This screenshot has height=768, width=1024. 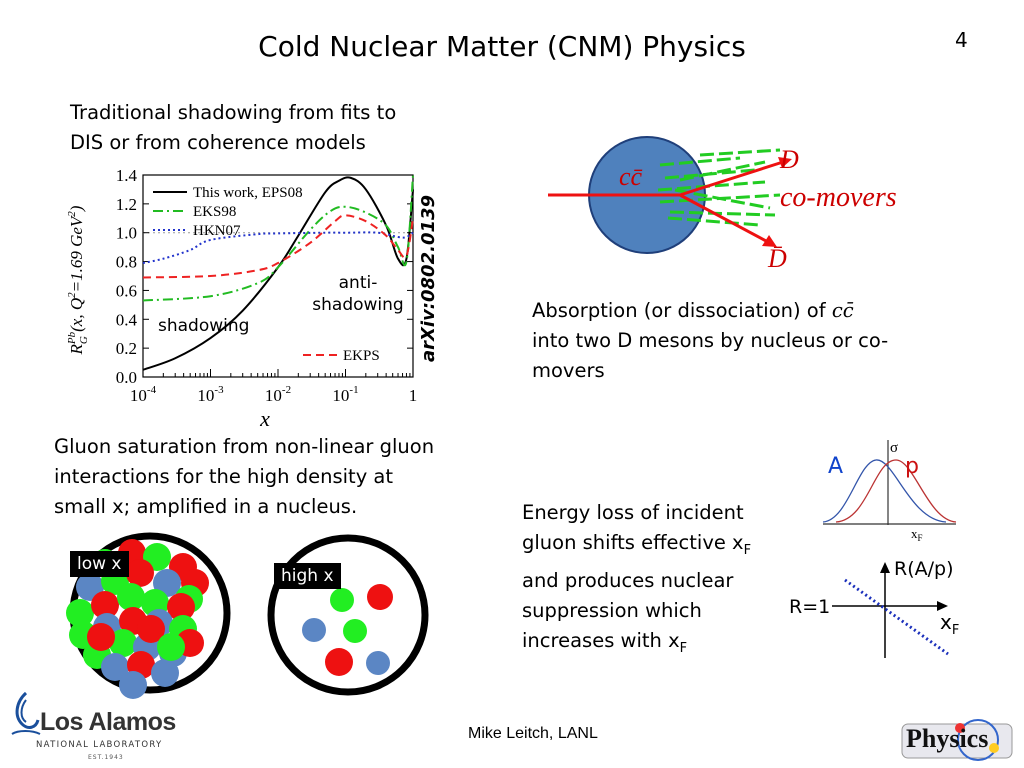 What do you see at coordinates (126, 233) in the screenshot?
I see `y-tick-label: 1.0` at bounding box center [126, 233].